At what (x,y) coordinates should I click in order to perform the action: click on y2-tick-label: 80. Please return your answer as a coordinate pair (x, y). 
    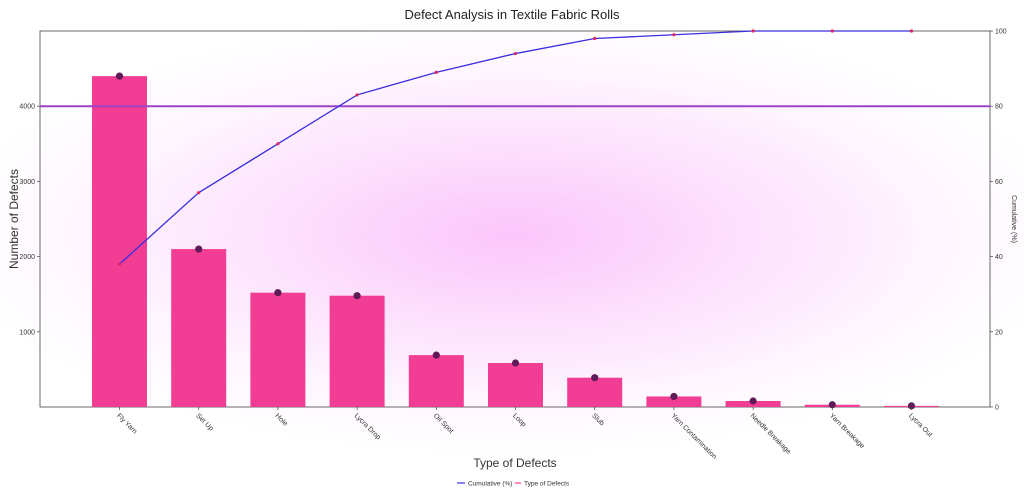
    Looking at the image, I should click on (999, 107).